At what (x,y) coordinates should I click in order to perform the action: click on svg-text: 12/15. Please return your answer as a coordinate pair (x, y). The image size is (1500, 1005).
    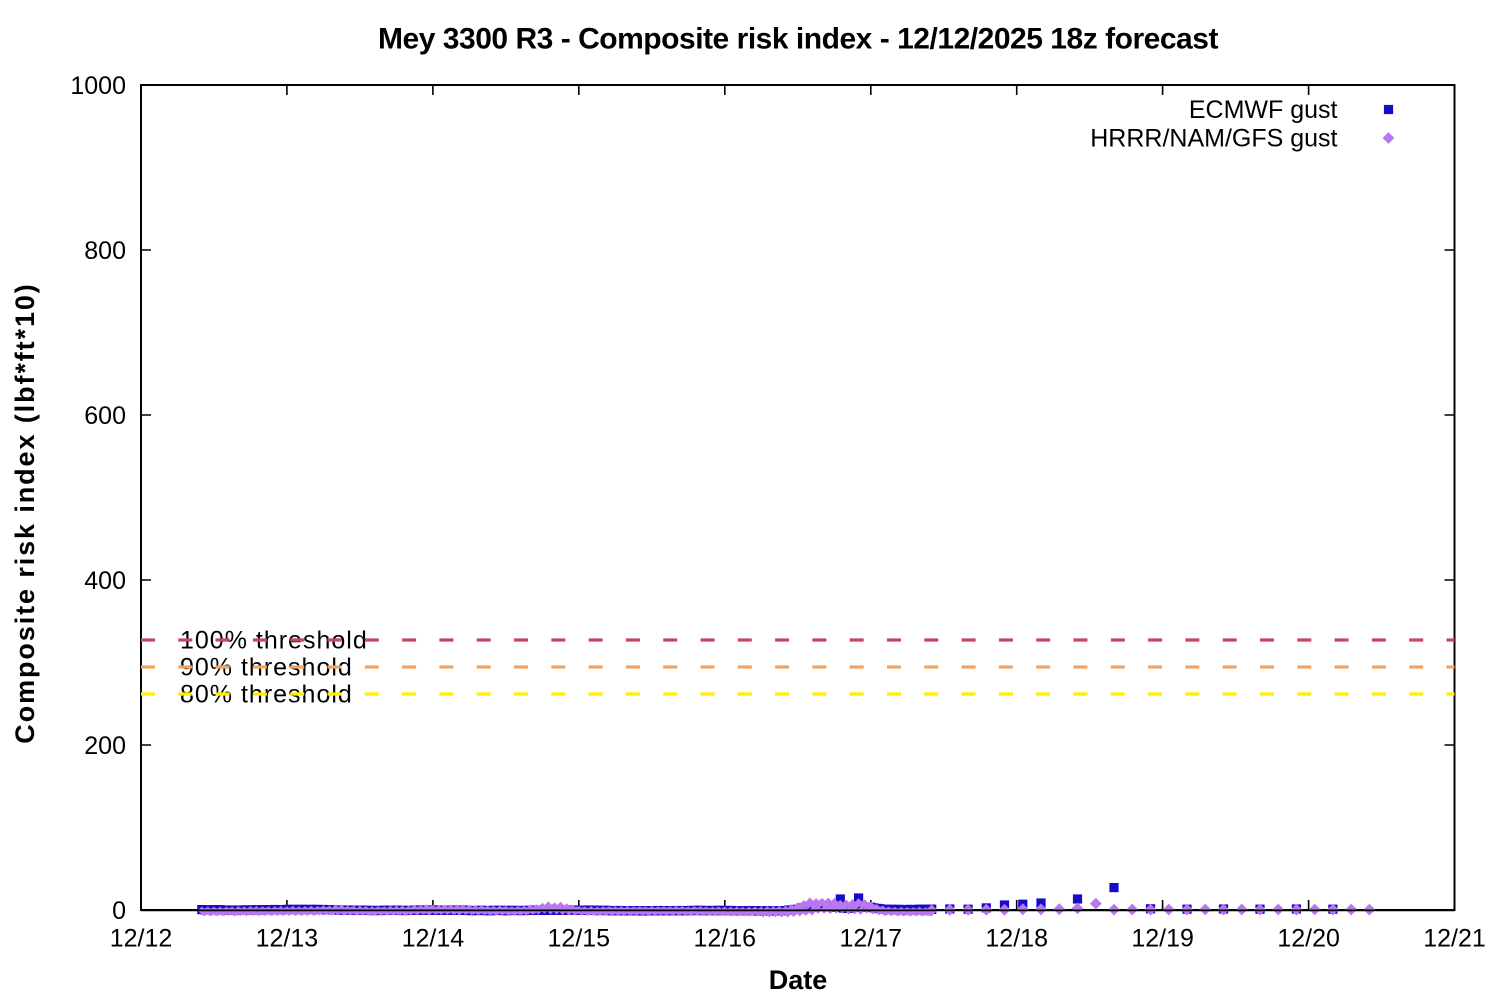
    Looking at the image, I should click on (579, 939).